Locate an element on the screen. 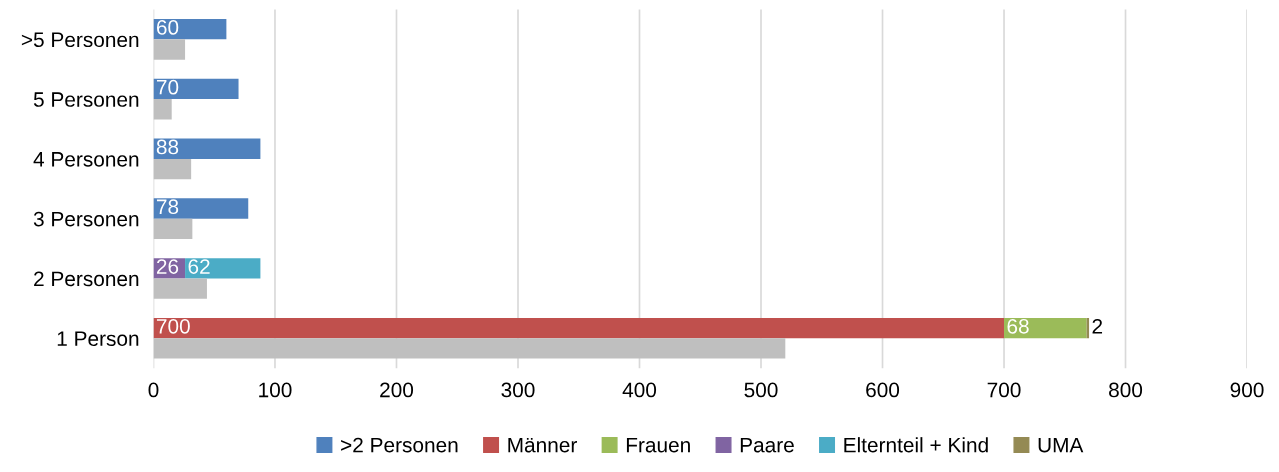 Image resolution: width=1279 pixels, height=472 pixels. data-label: 62 is located at coordinates (199, 266).